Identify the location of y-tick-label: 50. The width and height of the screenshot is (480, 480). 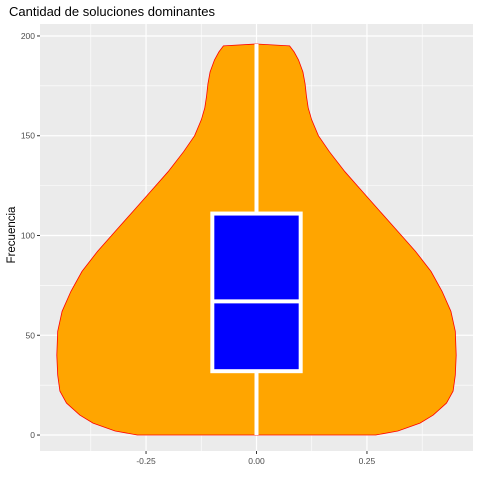
(31, 335).